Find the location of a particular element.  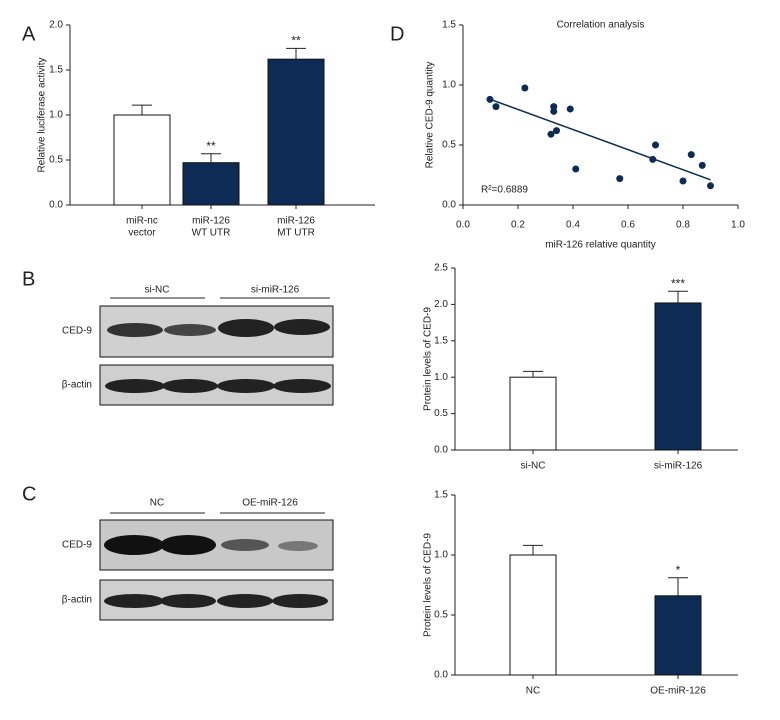

x-axis-label: miR-126 relative quantity is located at coordinates (600, 245).